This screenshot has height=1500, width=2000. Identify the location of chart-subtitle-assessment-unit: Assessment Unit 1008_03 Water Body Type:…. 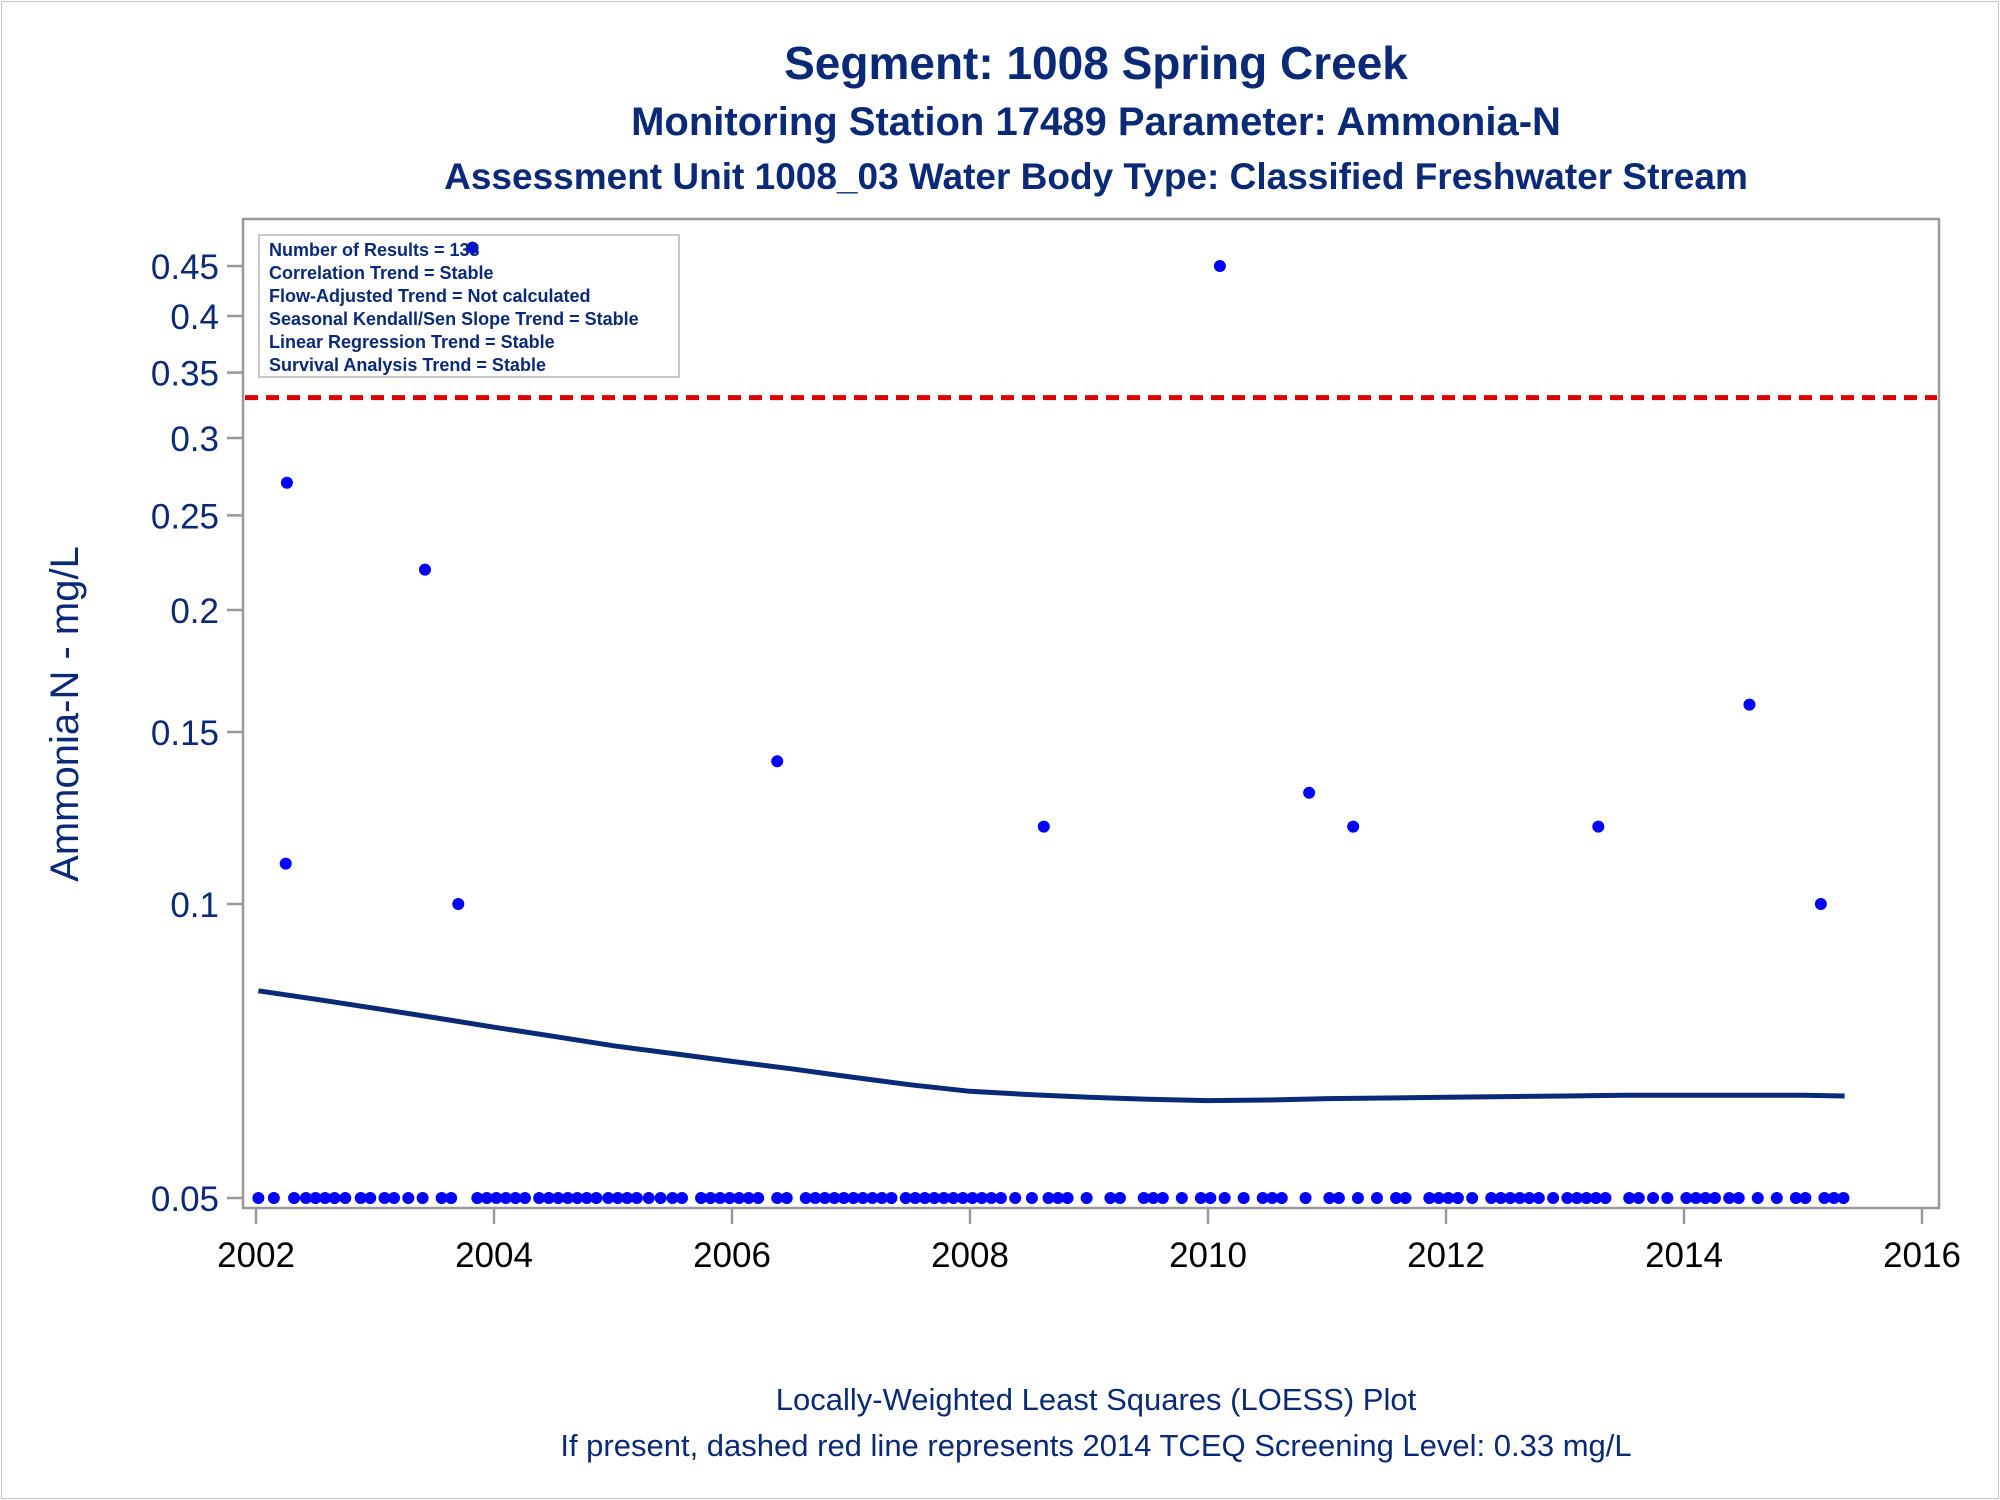
(1096, 176).